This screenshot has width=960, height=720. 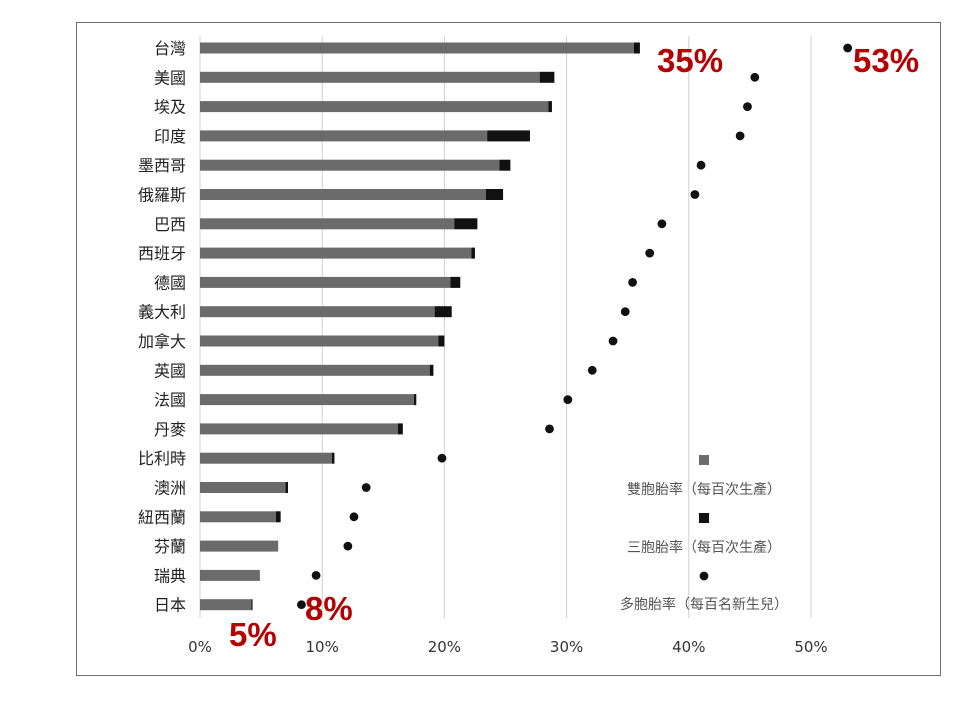 I want to click on category-label: 芬蘭, so click(x=170, y=546).